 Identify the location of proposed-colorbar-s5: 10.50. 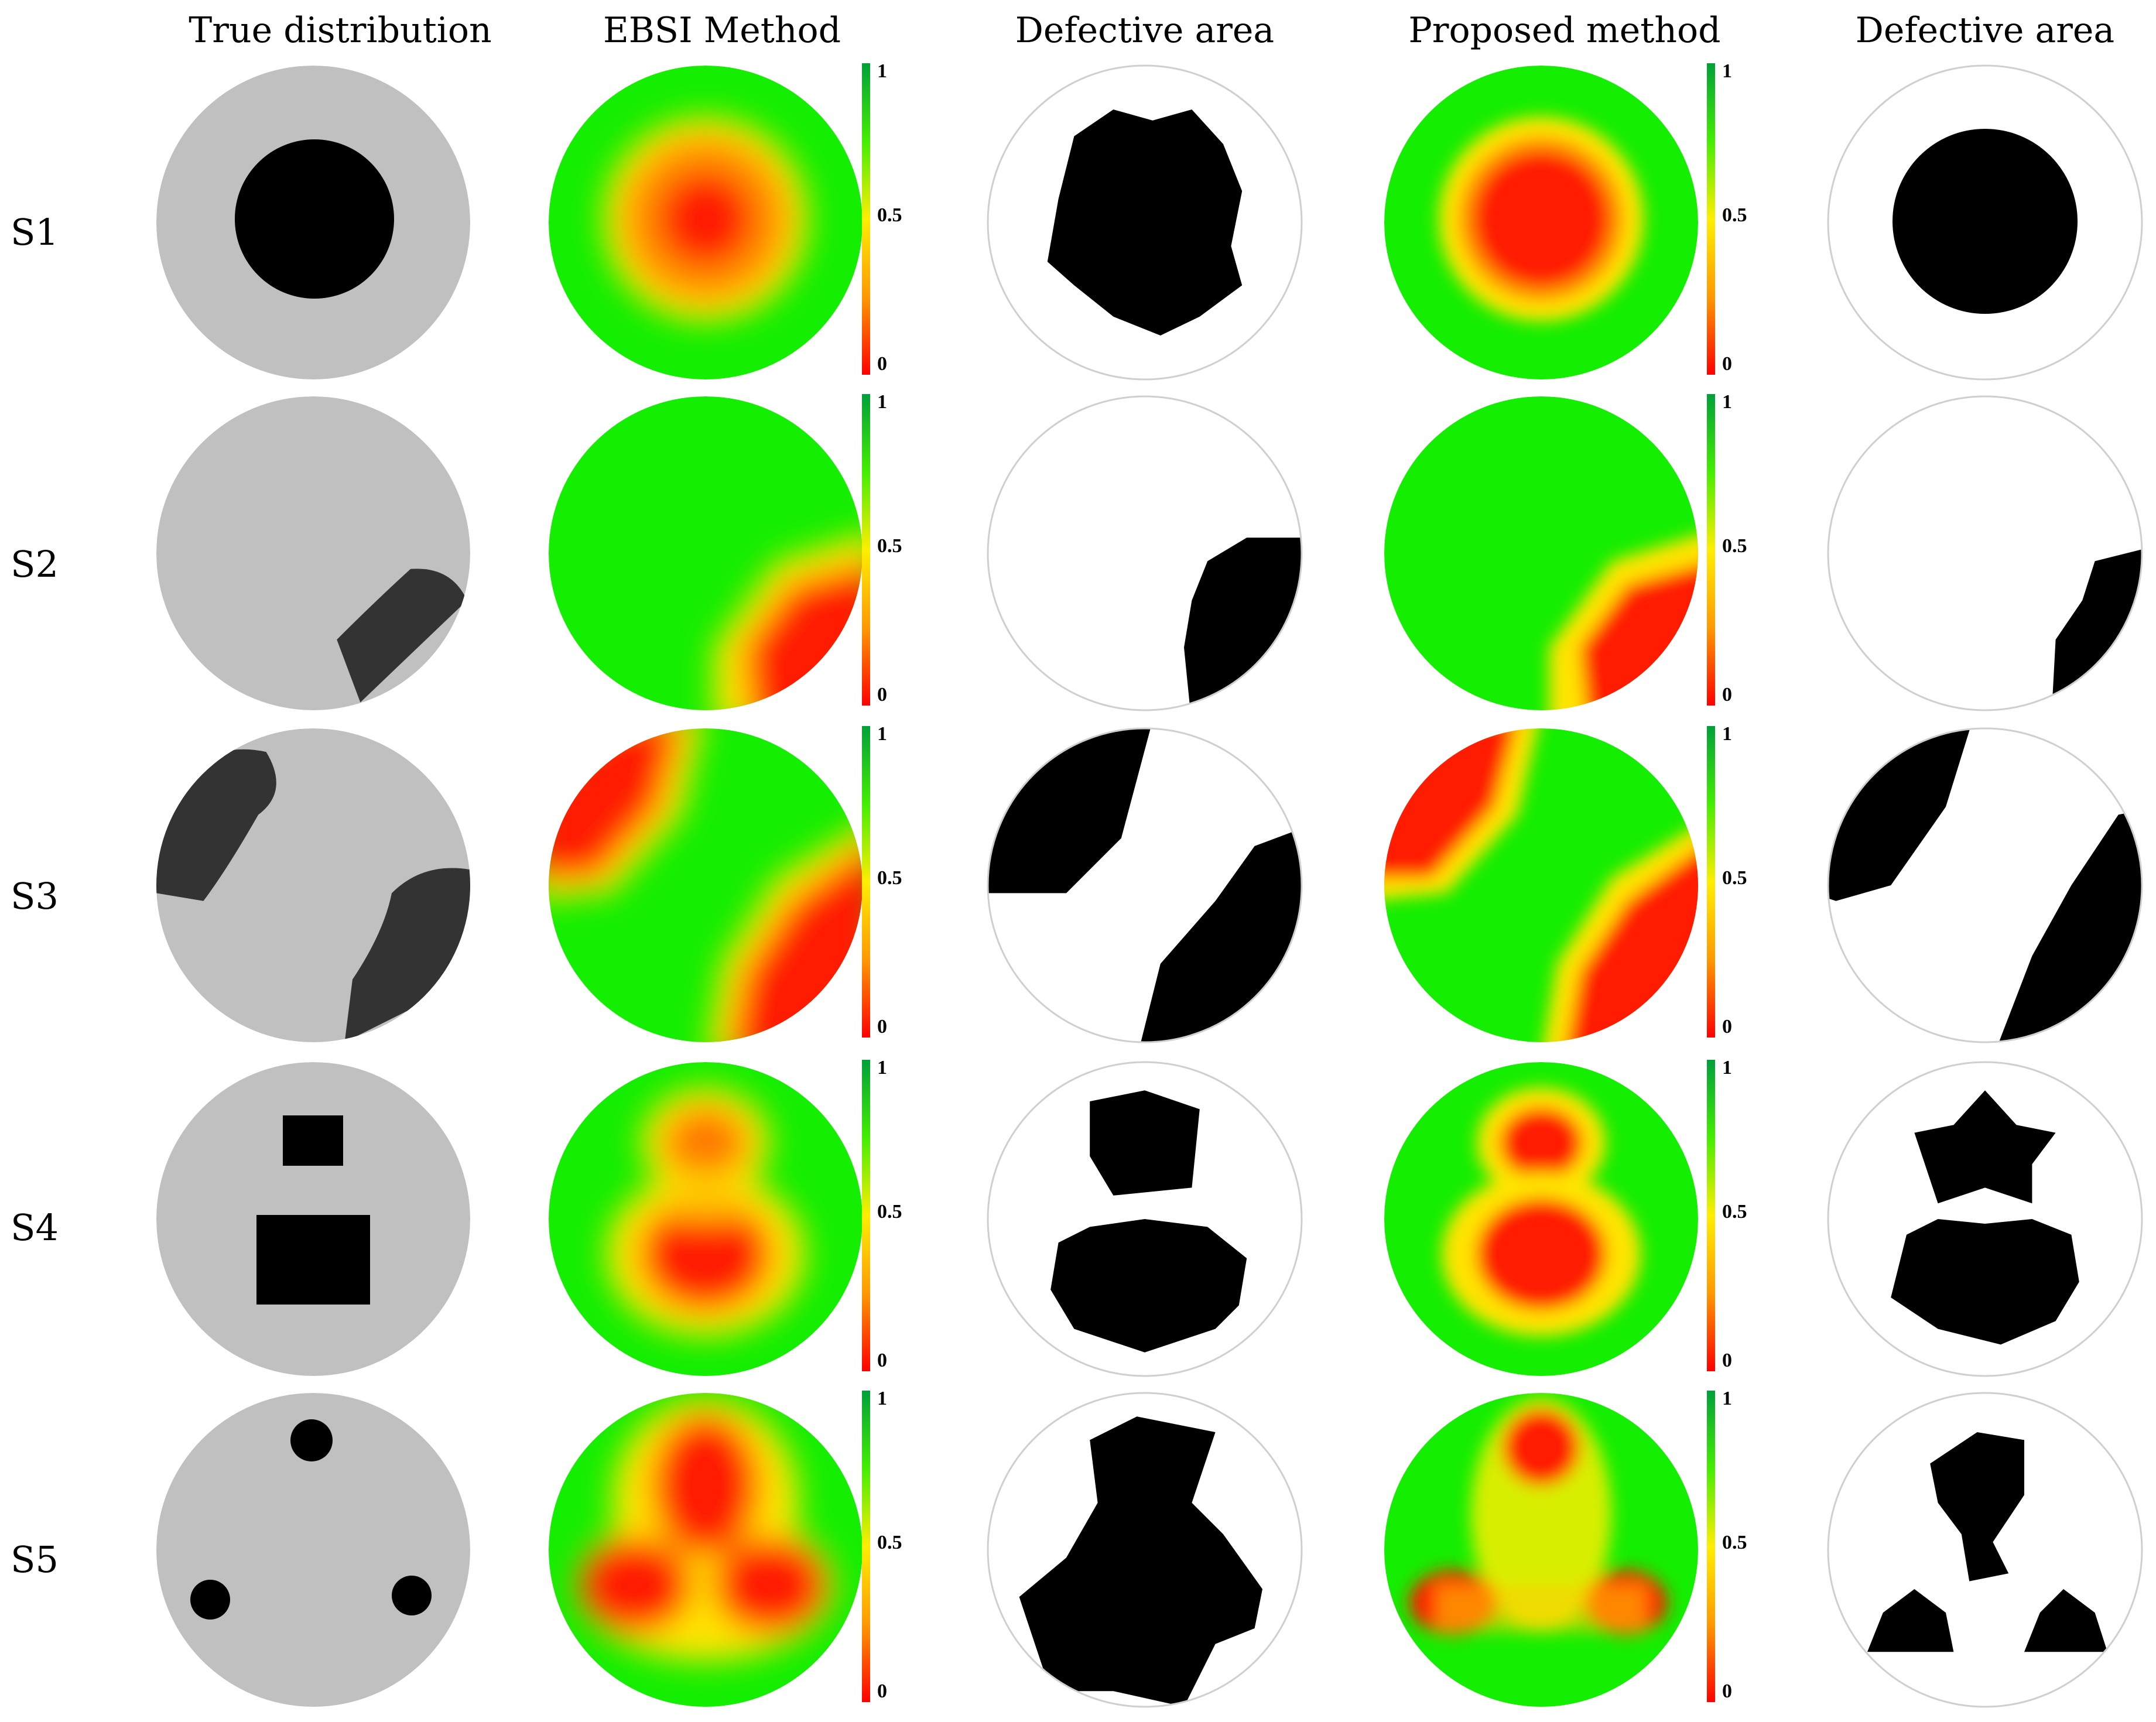
(1727, 1545).